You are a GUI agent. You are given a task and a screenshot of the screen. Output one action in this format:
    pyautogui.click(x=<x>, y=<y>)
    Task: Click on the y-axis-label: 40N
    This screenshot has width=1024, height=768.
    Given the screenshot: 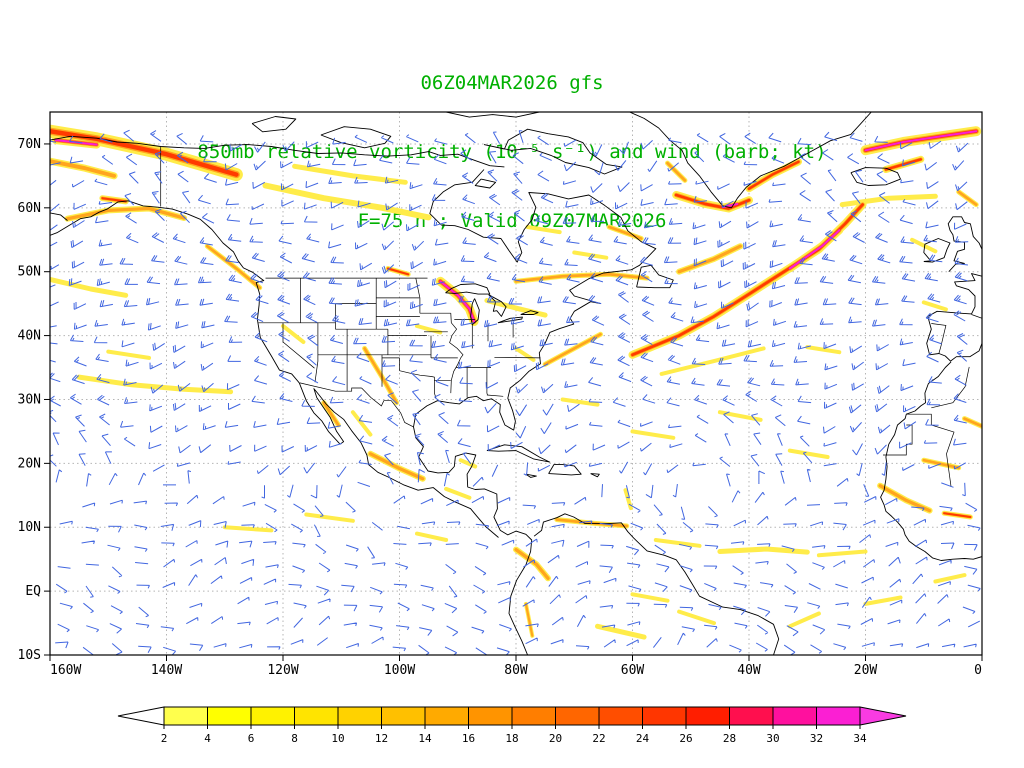 What is the action you would take?
    pyautogui.click(x=29, y=336)
    